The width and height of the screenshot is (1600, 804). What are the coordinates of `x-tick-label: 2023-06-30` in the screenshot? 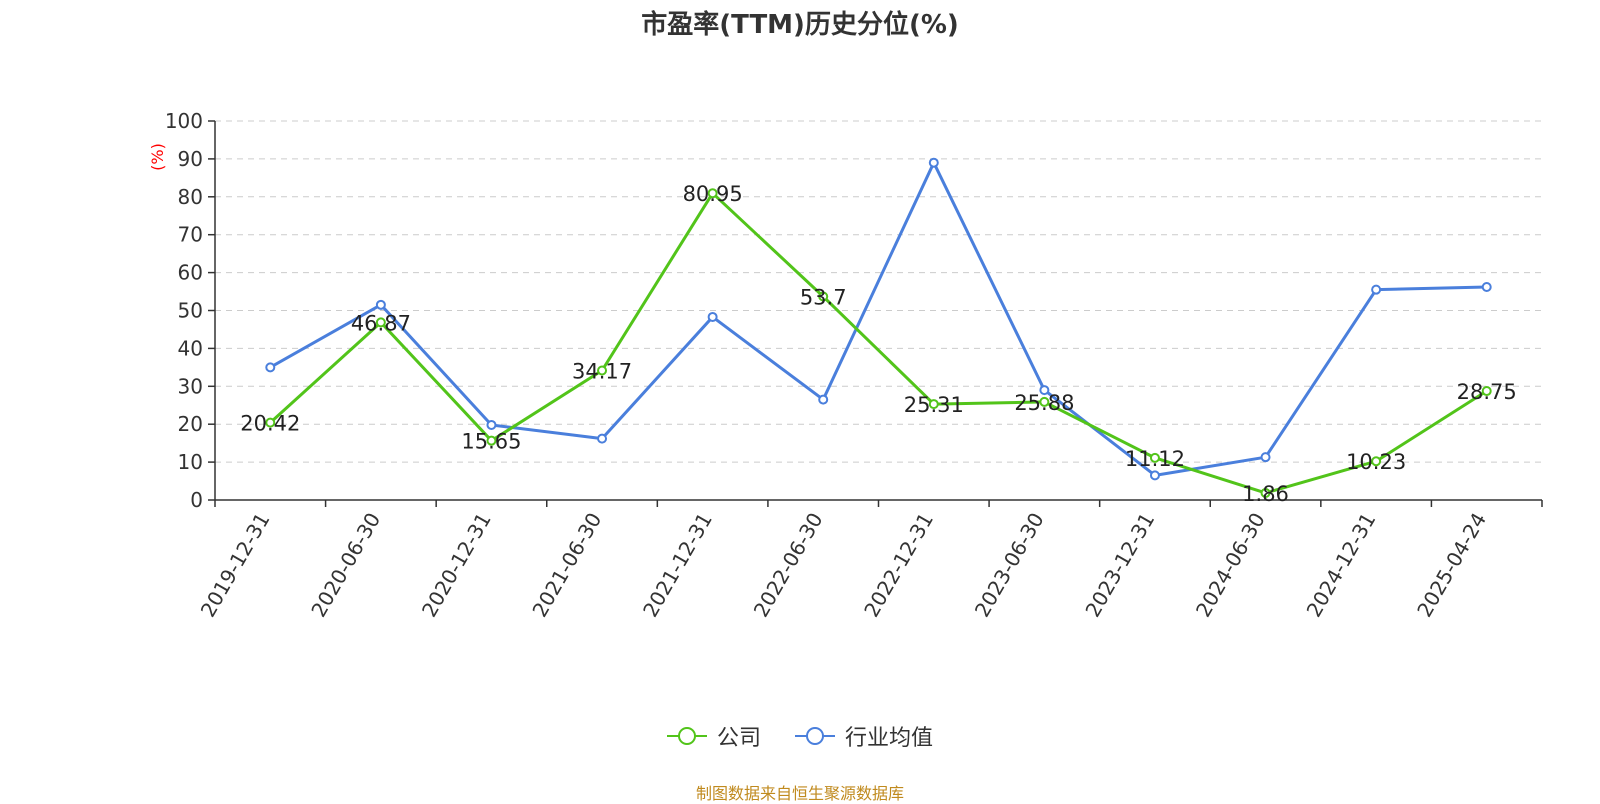 It's located at (1009, 565).